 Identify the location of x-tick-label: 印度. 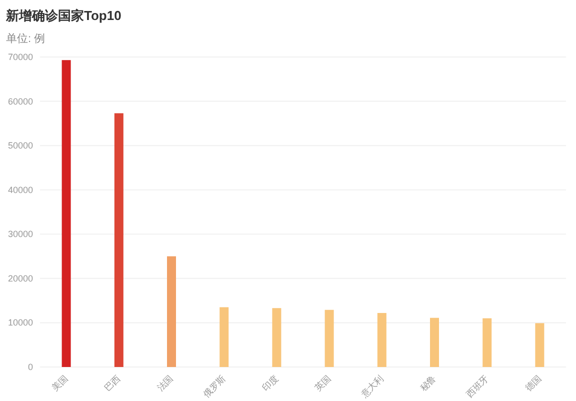
(270, 383).